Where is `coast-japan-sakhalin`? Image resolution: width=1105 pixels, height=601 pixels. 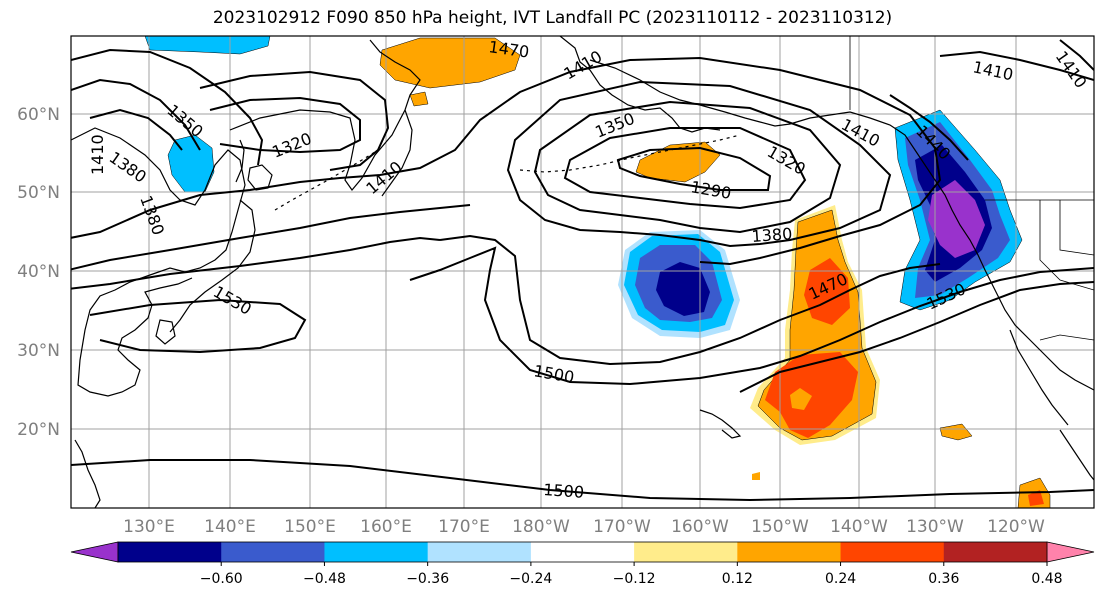 coast-japan-sakhalin is located at coordinates (240, 161).